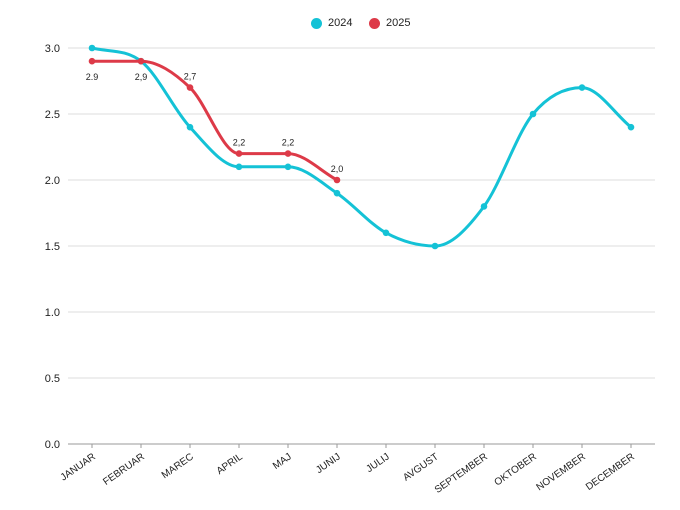 The height and width of the screenshot is (510, 680). What do you see at coordinates (52, 181) in the screenshot?
I see `y-tick-label: 2.0` at bounding box center [52, 181].